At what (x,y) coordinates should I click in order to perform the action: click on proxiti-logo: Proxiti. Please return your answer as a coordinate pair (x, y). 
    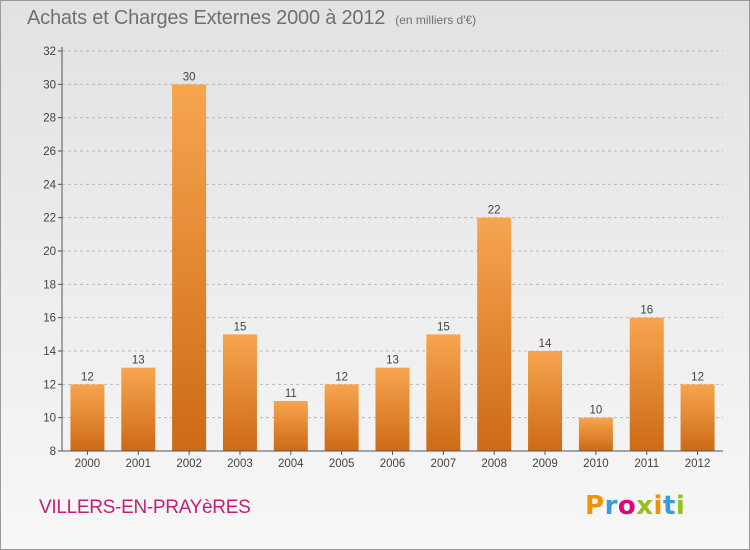
    Looking at the image, I should click on (635, 506).